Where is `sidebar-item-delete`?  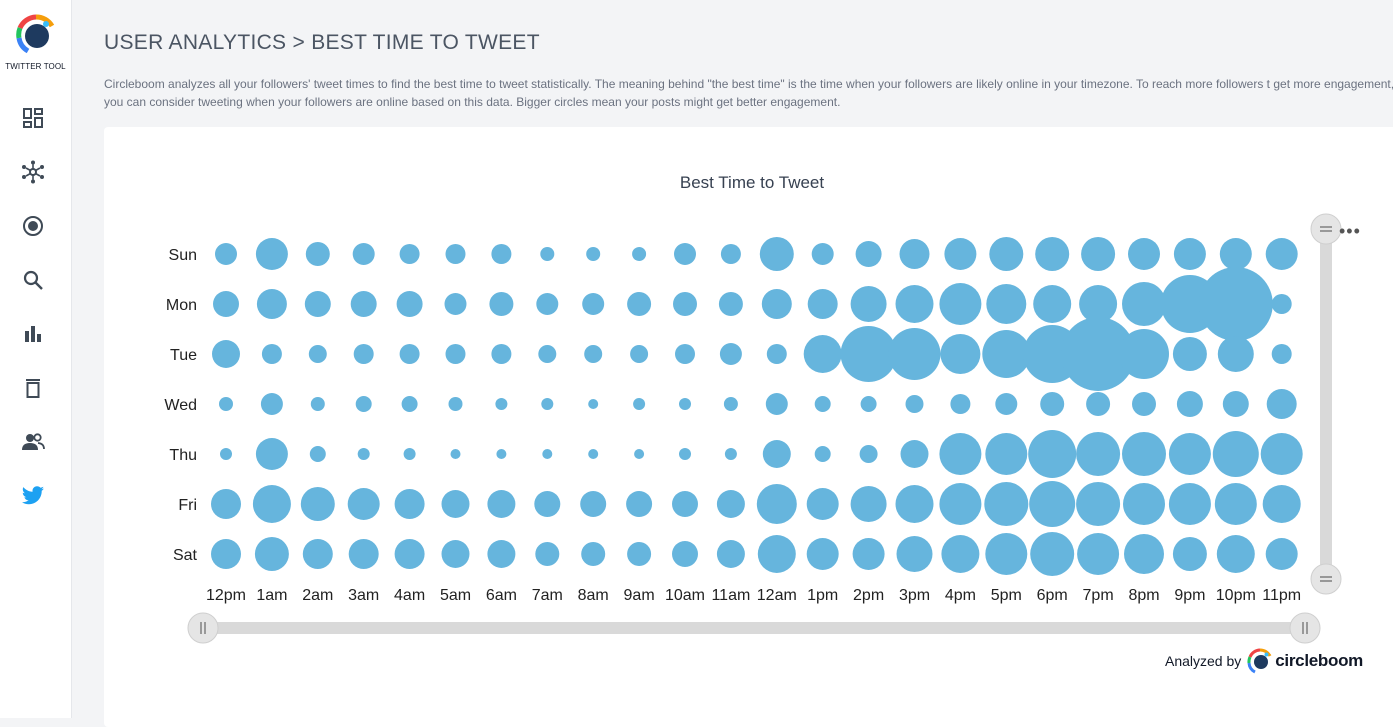 sidebar-item-delete is located at coordinates (33, 388).